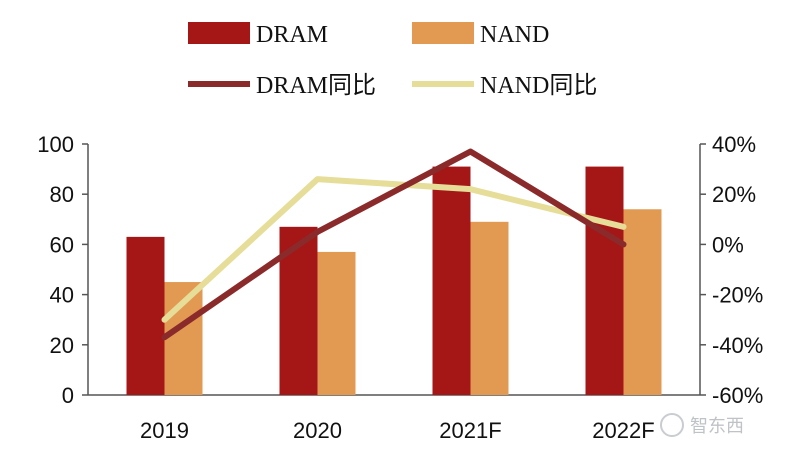 The height and width of the screenshot is (452, 800). What do you see at coordinates (219, 33) in the screenshot?
I see `legend-swatch-dram` at bounding box center [219, 33].